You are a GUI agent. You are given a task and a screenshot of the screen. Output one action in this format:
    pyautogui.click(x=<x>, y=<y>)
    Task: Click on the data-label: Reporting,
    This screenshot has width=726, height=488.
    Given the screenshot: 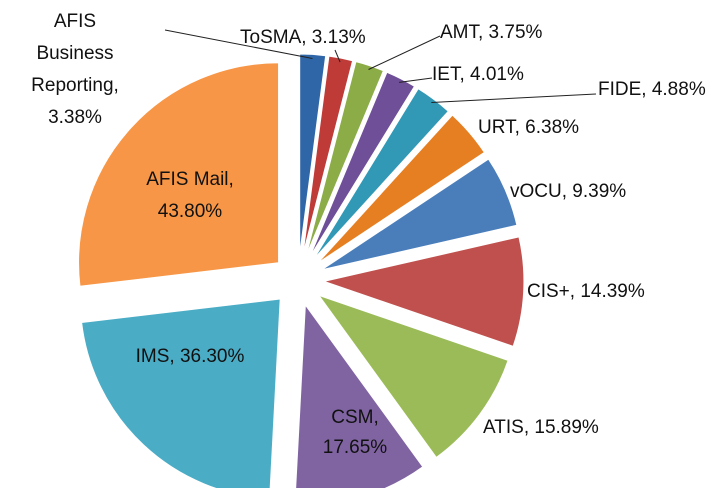 What is the action you would take?
    pyautogui.click(x=75, y=85)
    